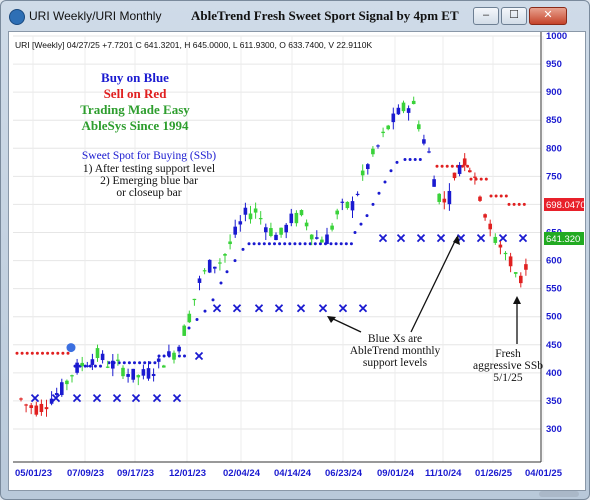 The height and width of the screenshot is (500, 590). I want to click on minimize-button: ‒, so click(486, 16).